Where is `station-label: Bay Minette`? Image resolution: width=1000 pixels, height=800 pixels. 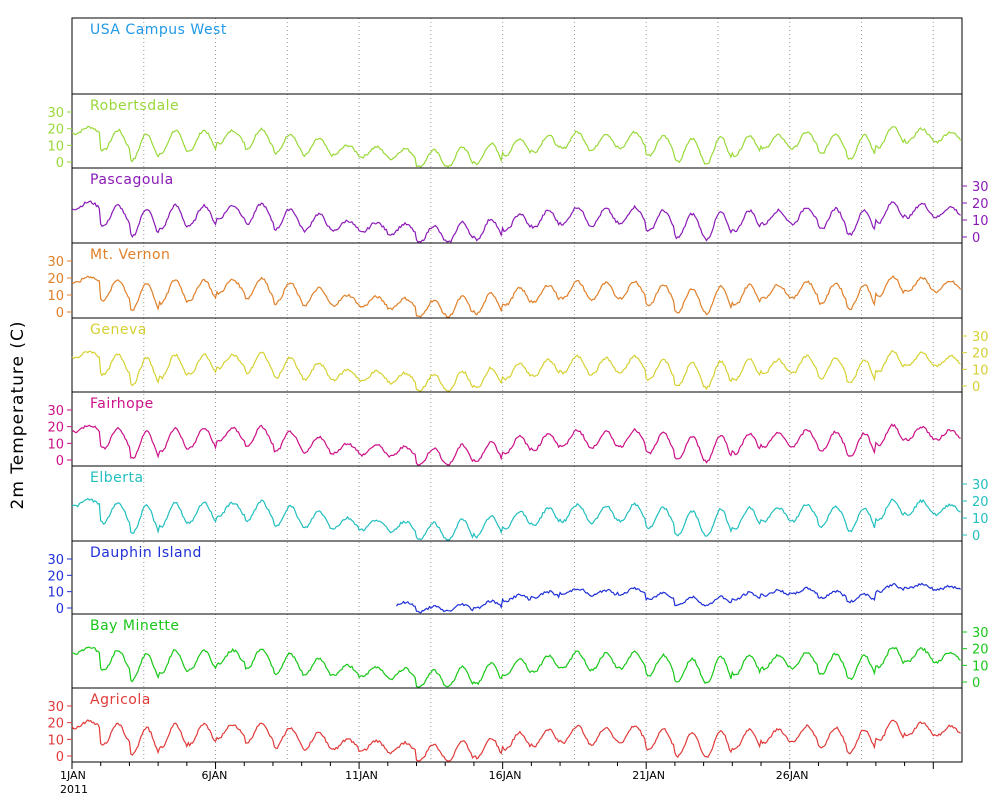
station-label: Bay Minette is located at coordinates (134, 626).